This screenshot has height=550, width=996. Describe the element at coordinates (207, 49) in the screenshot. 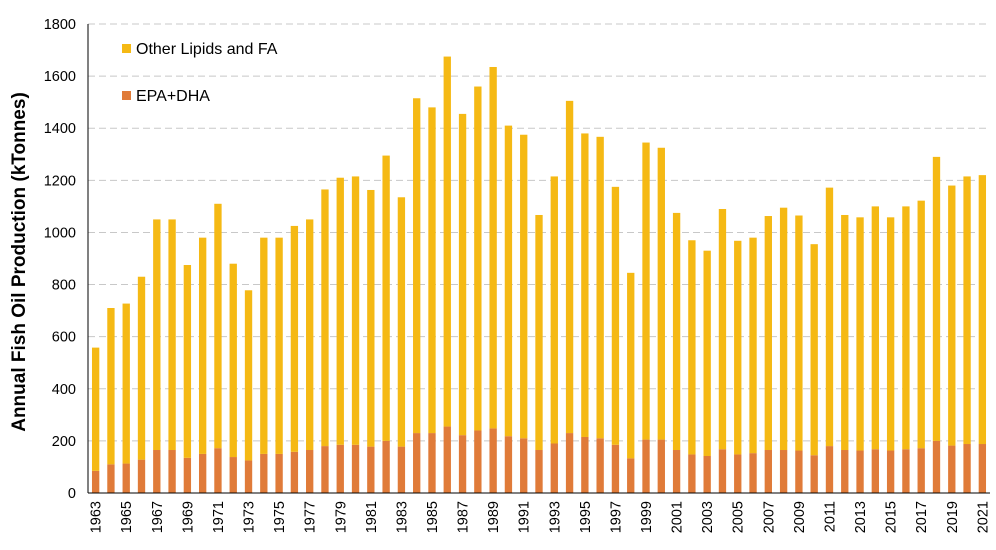

I see `legend-label-other-lipids: Other Lipids and FA` at that location.